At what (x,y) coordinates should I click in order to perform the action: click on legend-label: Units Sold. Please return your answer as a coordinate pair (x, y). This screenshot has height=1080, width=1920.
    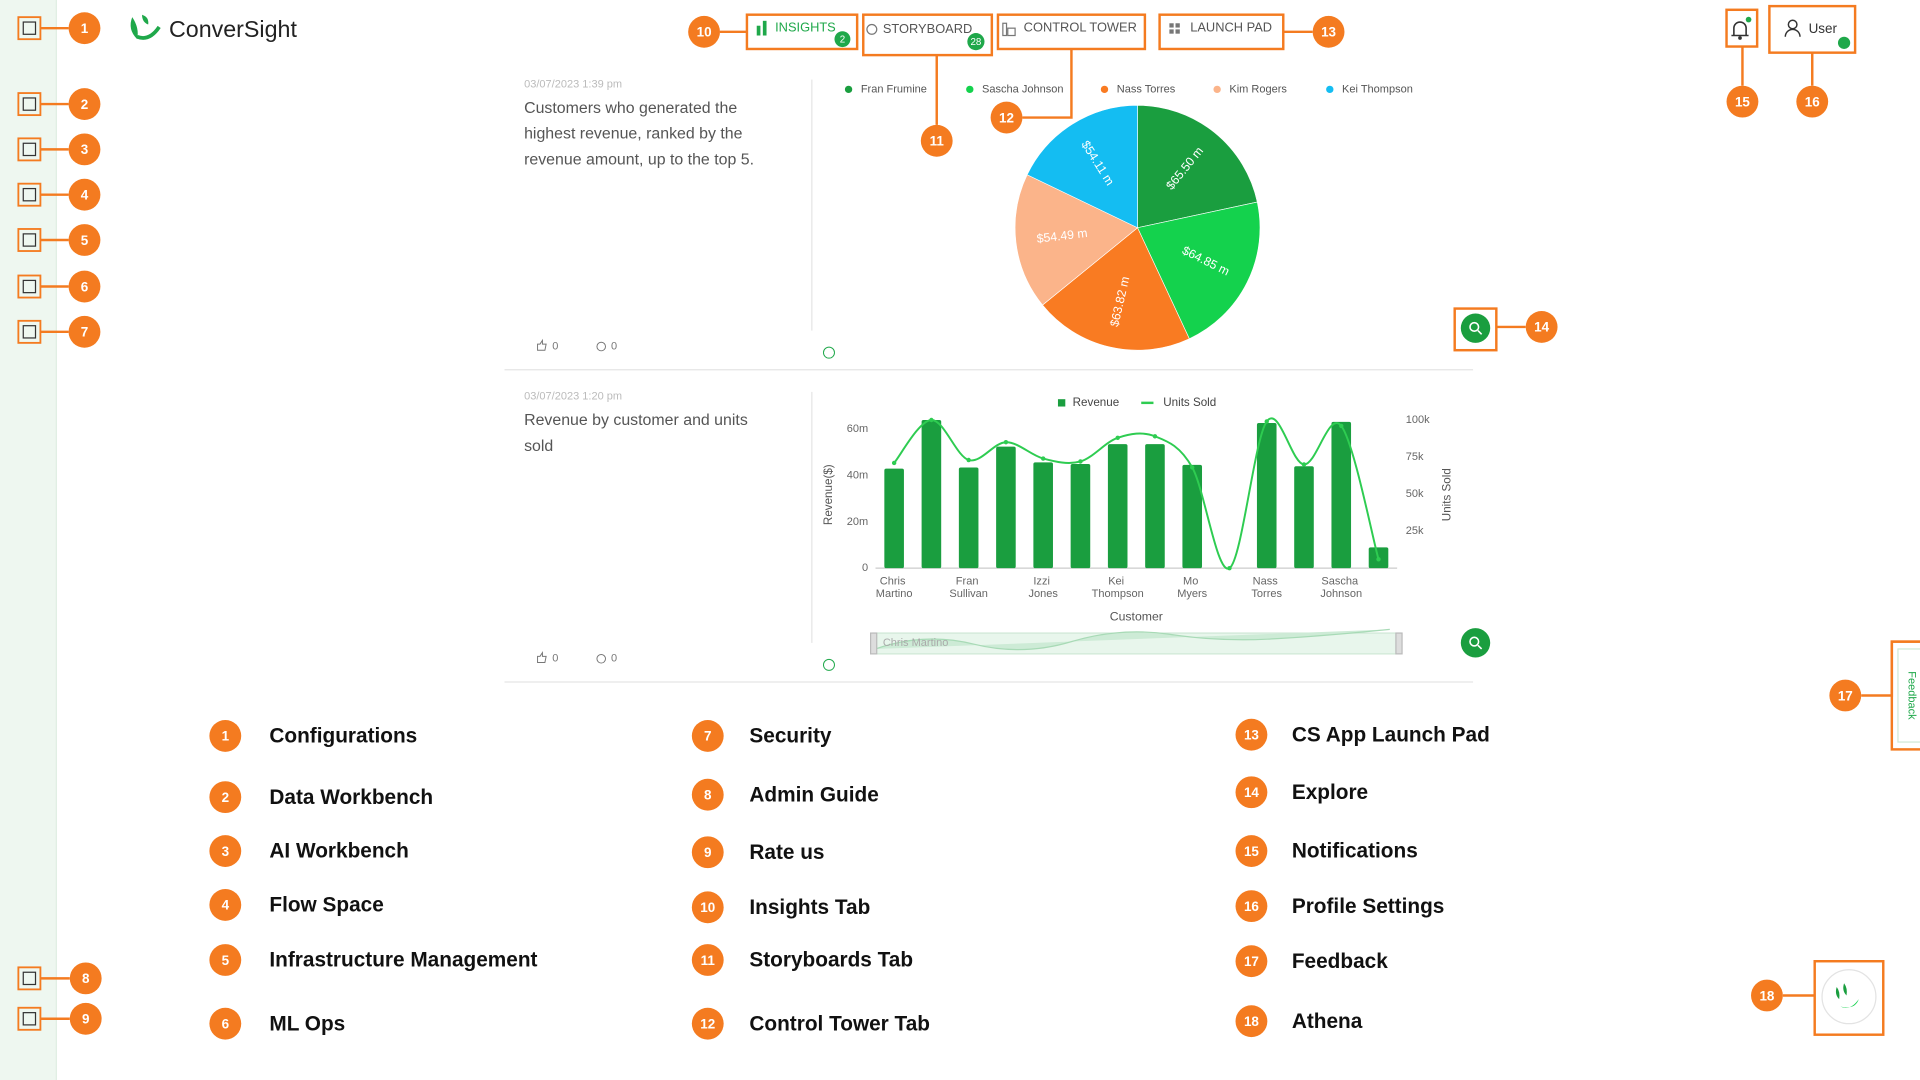
    Looking at the image, I should click on (1189, 402).